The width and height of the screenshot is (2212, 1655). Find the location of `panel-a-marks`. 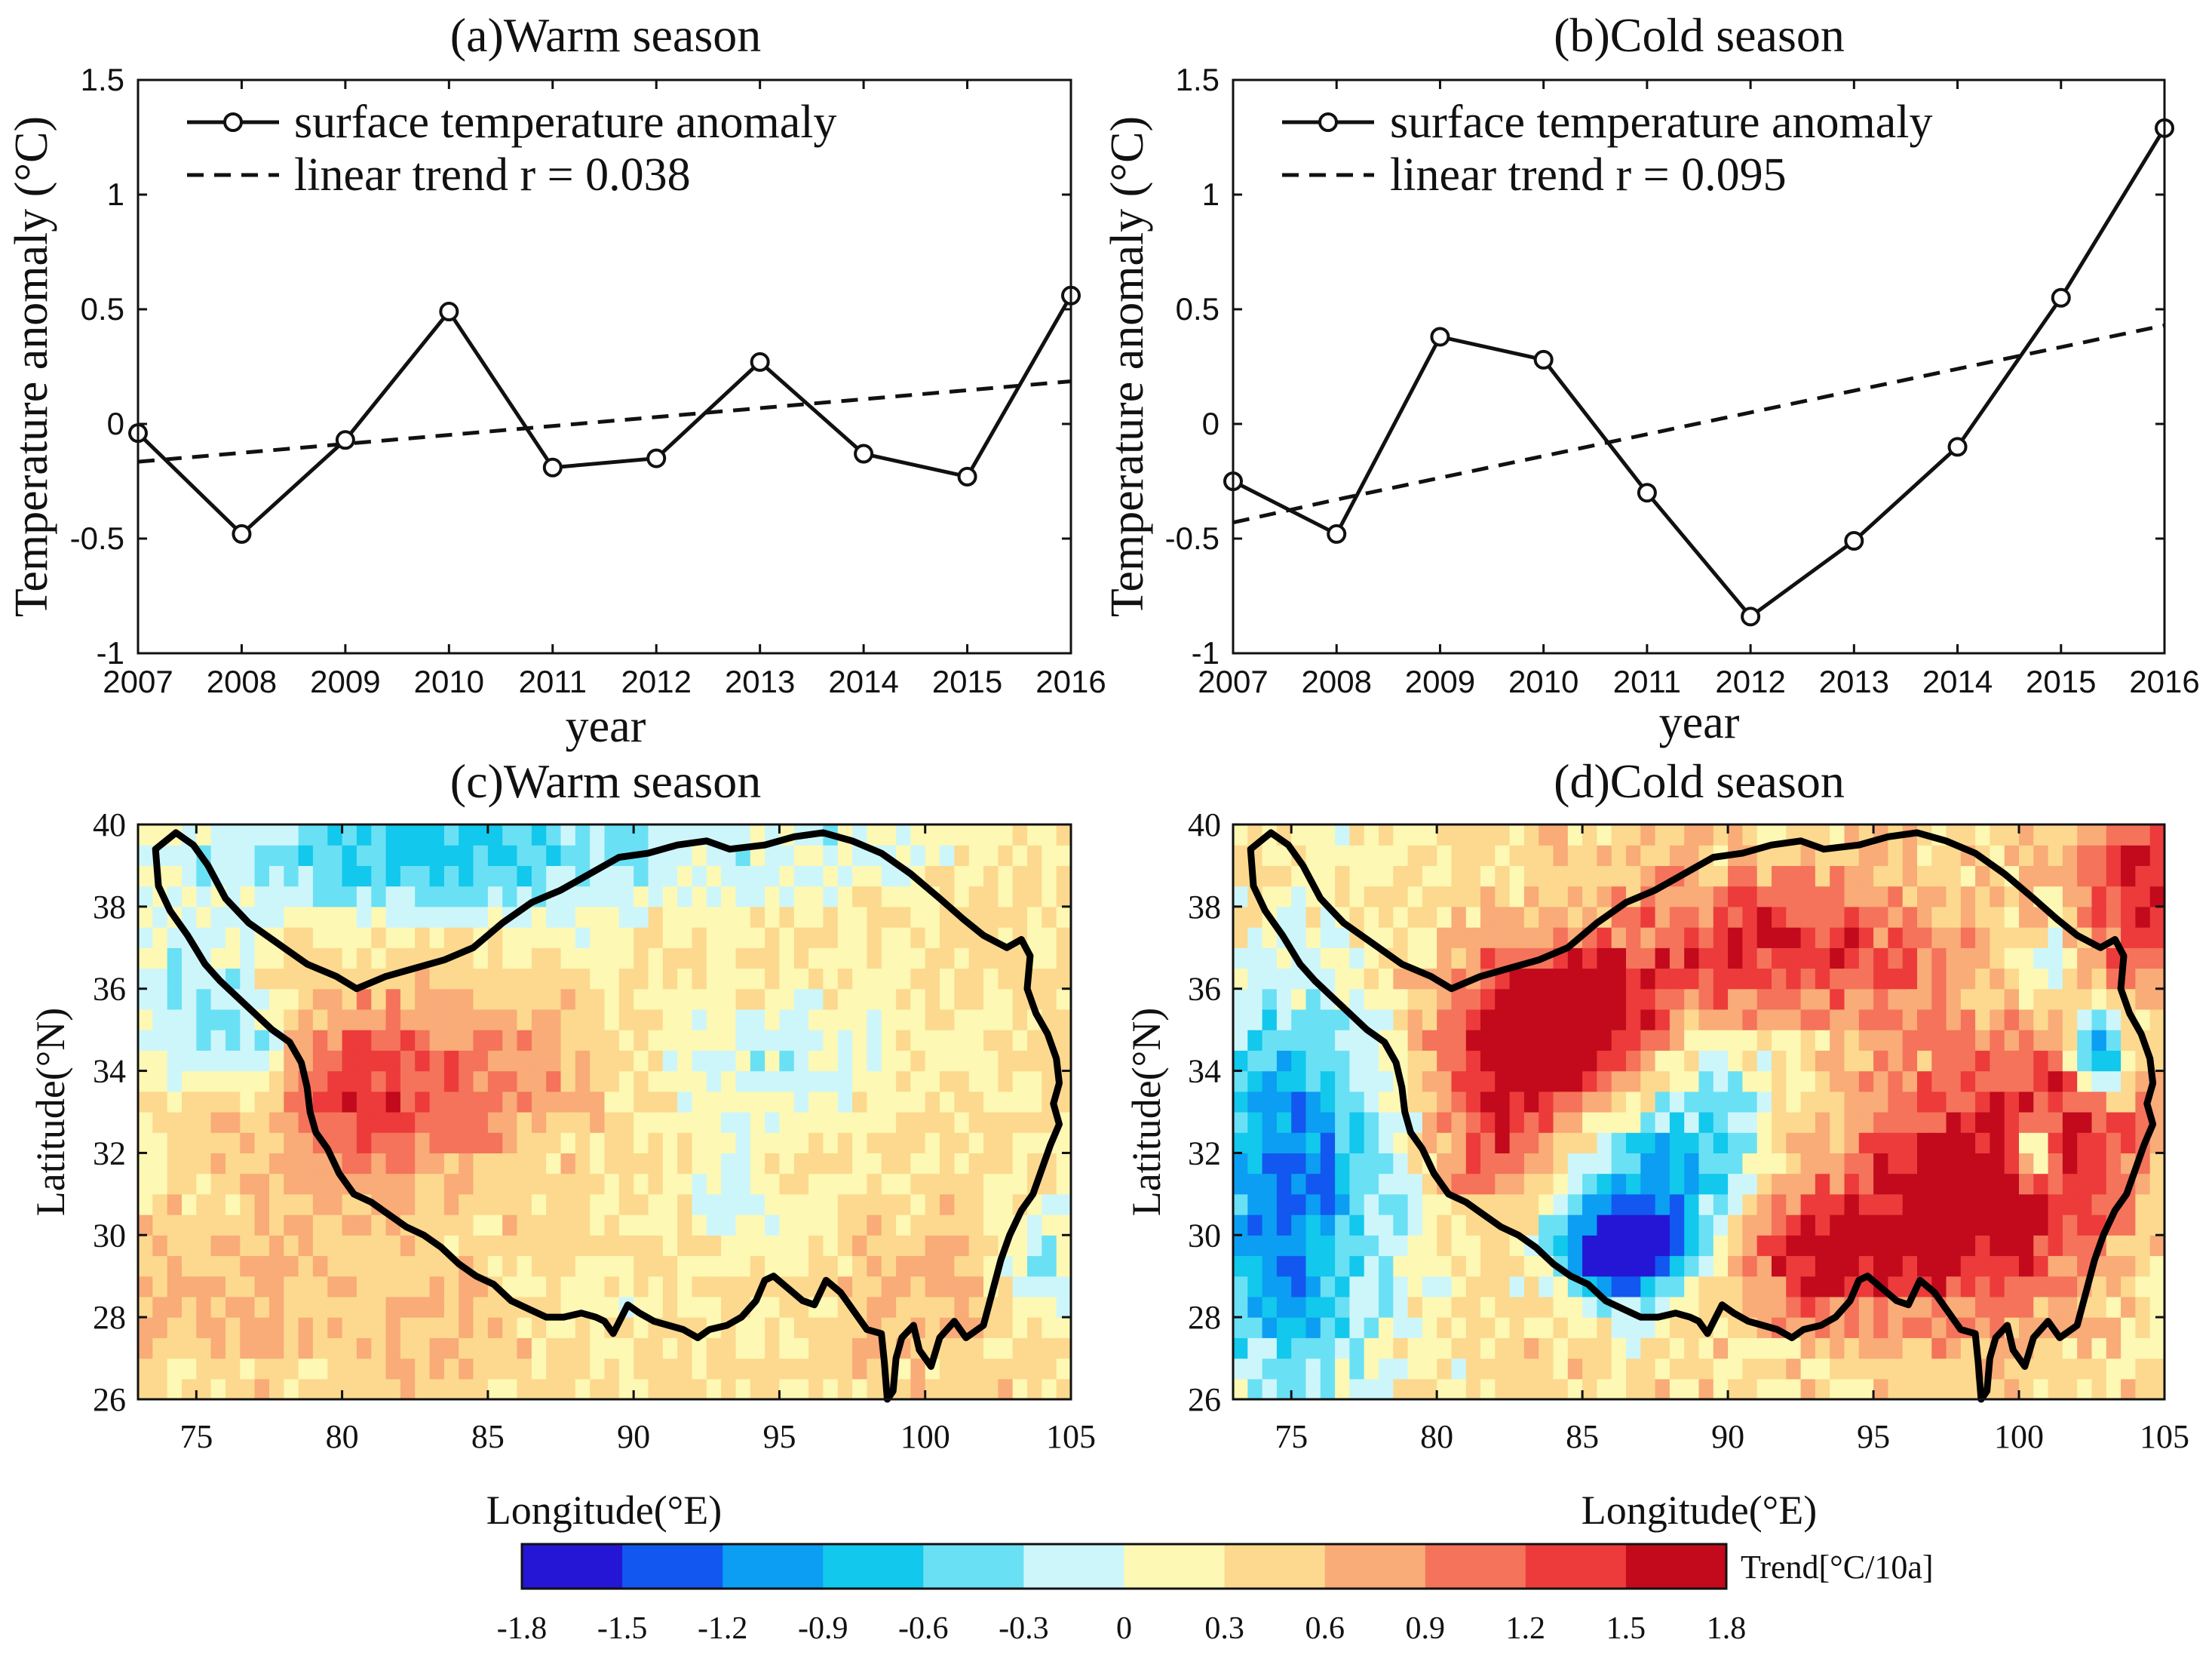

panel-a-marks is located at coordinates (604, 414).